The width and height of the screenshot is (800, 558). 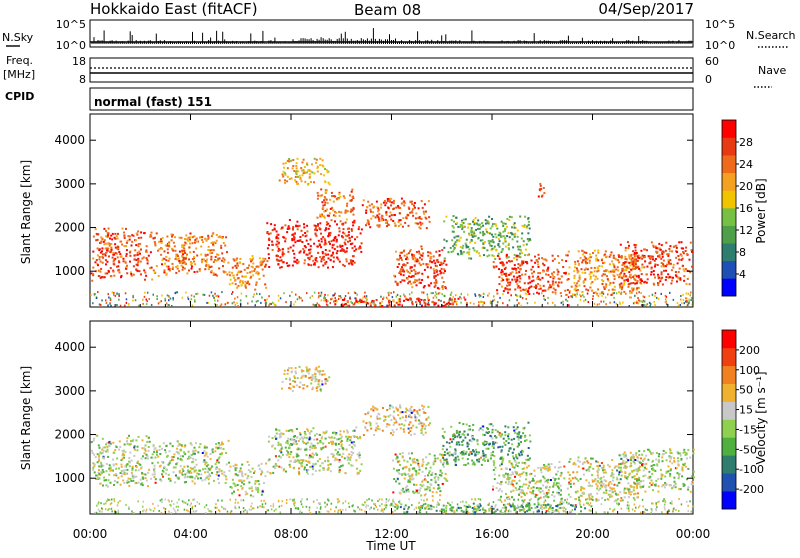 I want to click on nave-tick-top: 60, so click(x=712, y=61).